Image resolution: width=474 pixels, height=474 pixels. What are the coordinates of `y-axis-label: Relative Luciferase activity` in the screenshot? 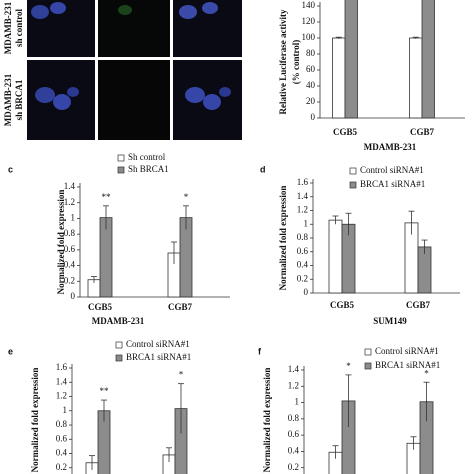 It's located at (283, 61).